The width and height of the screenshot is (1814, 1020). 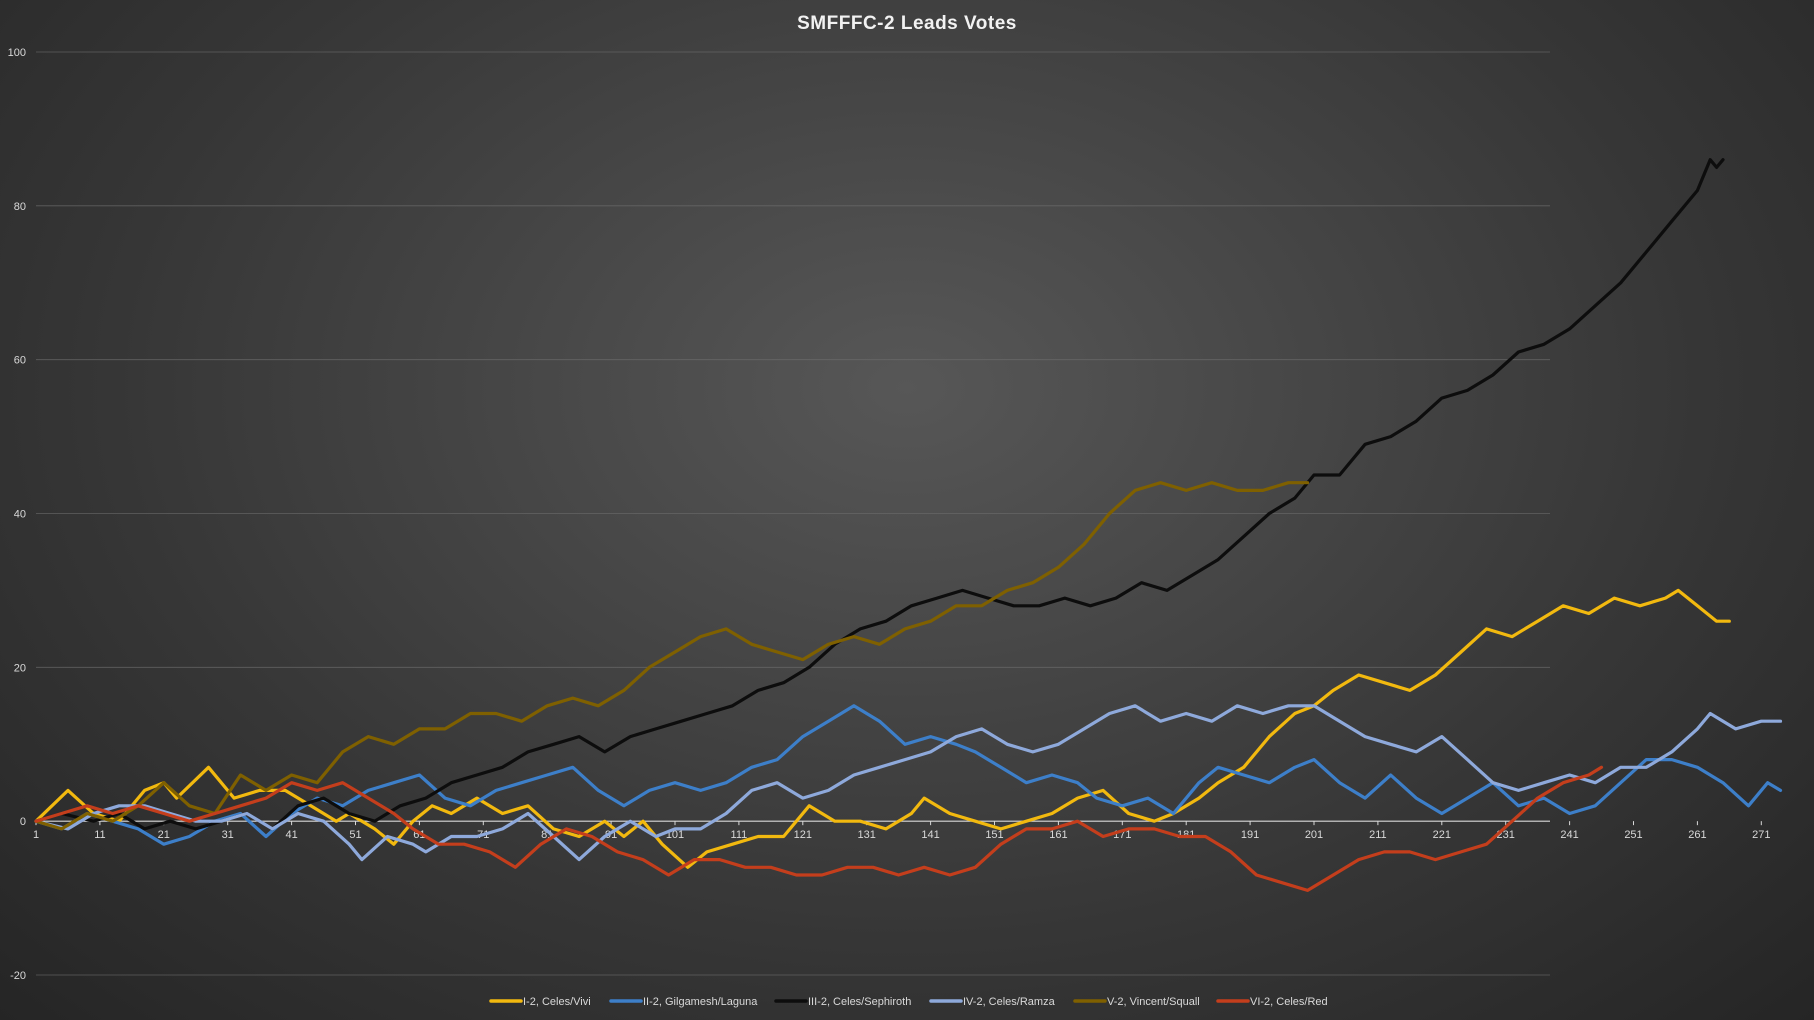 What do you see at coordinates (1569, 835) in the screenshot?
I see `x-tick-label: 241` at bounding box center [1569, 835].